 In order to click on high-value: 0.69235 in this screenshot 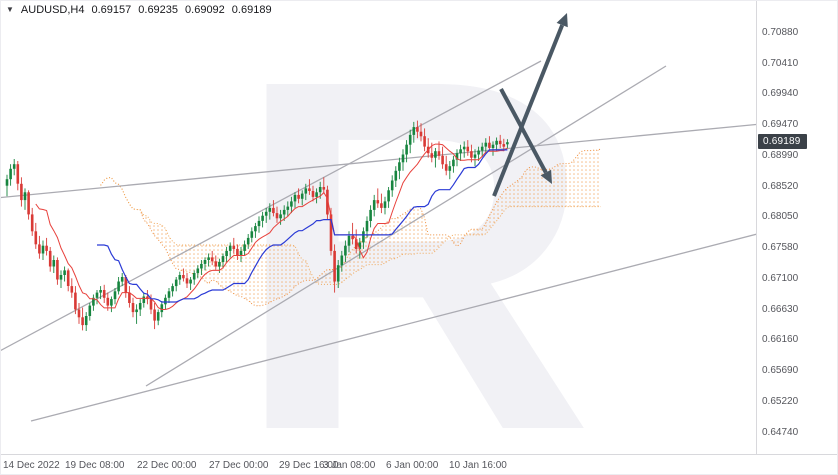, I will do `click(158, 10)`.